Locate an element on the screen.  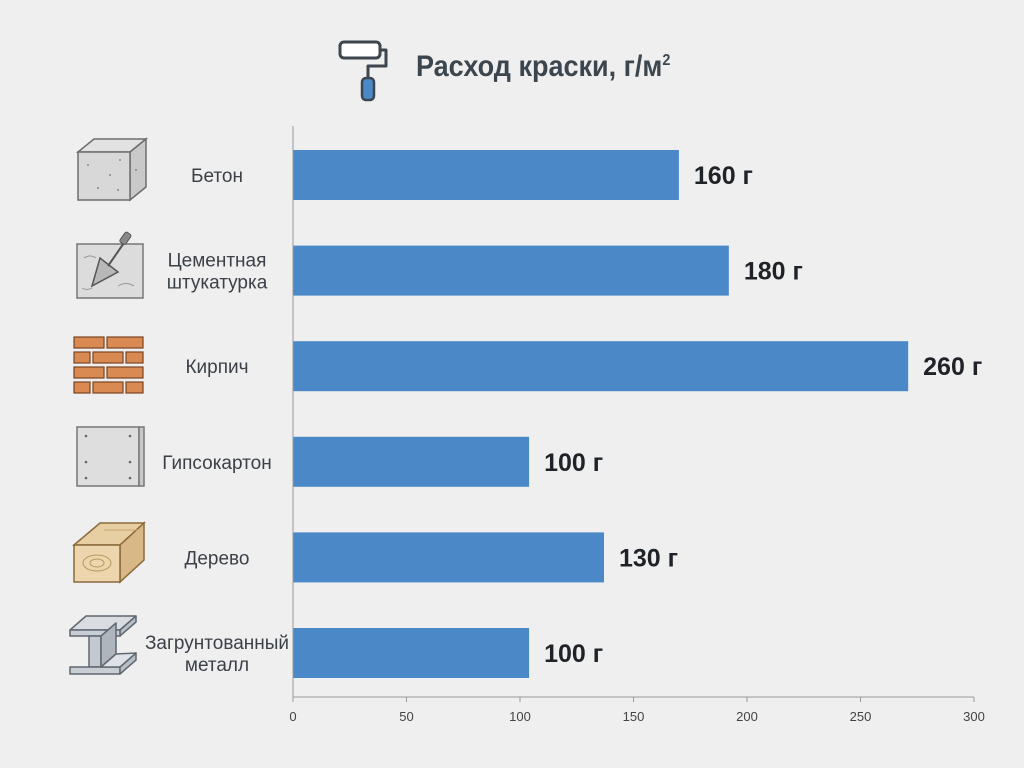
category-label-line: Цементная is located at coordinates (217, 261).